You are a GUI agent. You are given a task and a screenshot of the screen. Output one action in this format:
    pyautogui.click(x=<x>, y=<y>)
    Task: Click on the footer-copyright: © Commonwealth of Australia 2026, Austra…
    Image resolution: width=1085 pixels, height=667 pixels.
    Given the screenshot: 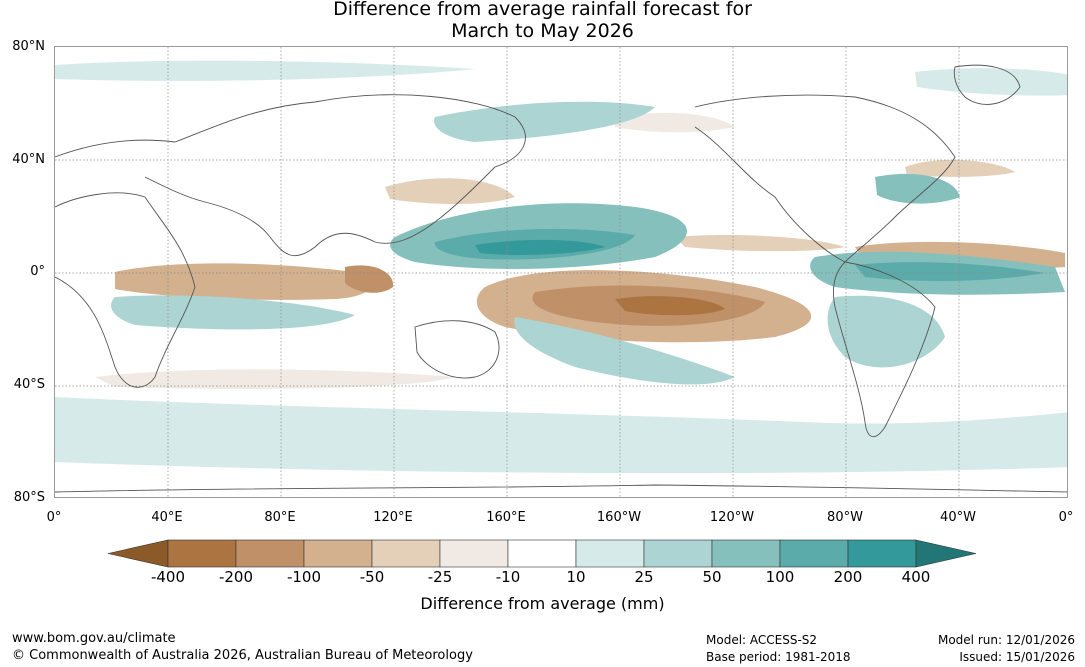 What is the action you would take?
    pyautogui.click(x=242, y=655)
    